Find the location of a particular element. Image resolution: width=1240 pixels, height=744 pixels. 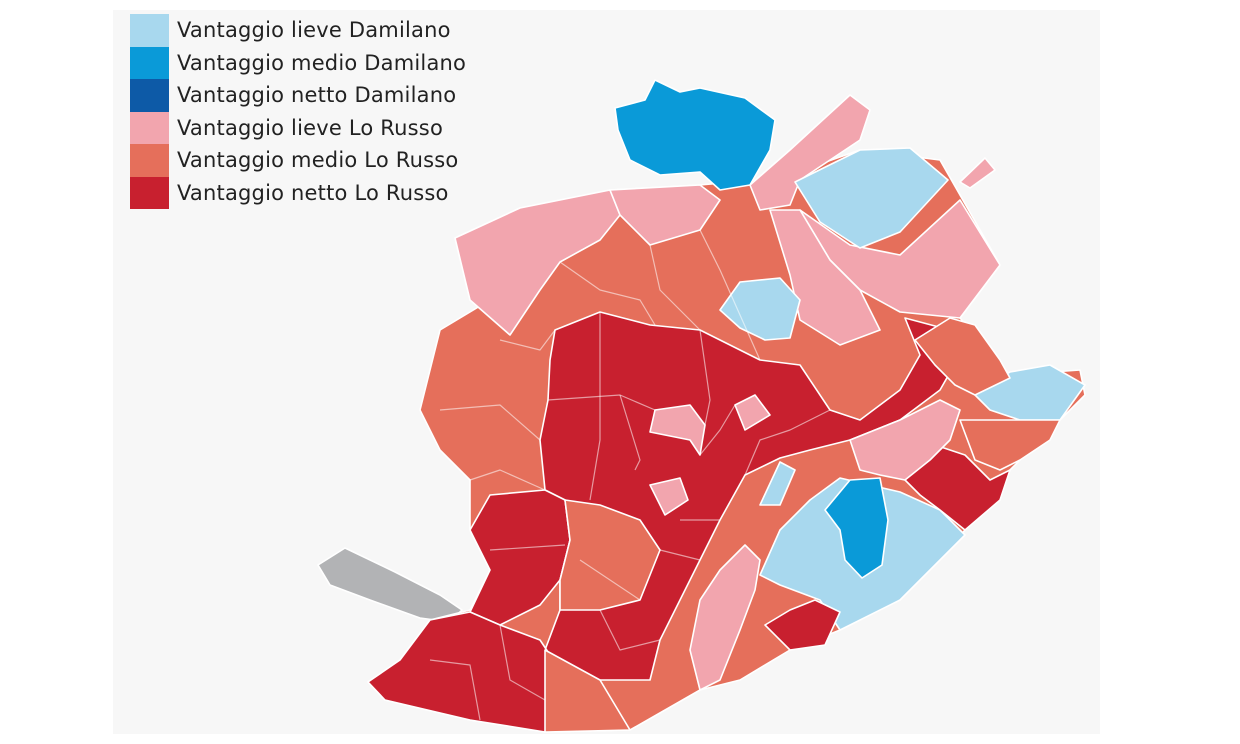

legend-label: Vantaggio lieve Damilano is located at coordinates (314, 30).